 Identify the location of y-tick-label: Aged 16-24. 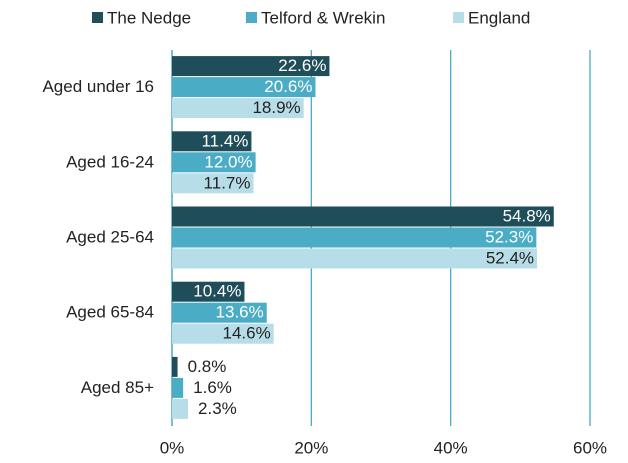
(110, 161).